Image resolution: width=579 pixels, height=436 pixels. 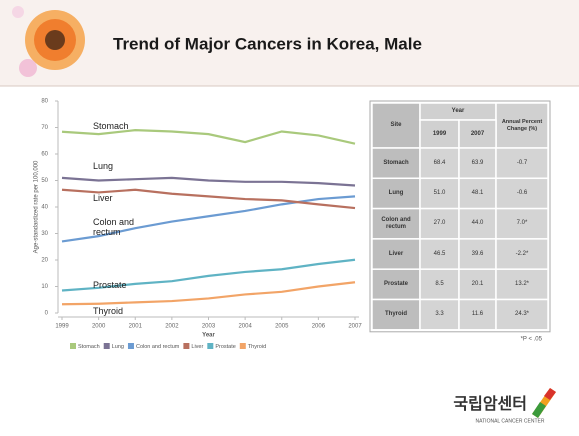 What do you see at coordinates (136, 327) in the screenshot?
I see `x-tick-label: 2001` at bounding box center [136, 327].